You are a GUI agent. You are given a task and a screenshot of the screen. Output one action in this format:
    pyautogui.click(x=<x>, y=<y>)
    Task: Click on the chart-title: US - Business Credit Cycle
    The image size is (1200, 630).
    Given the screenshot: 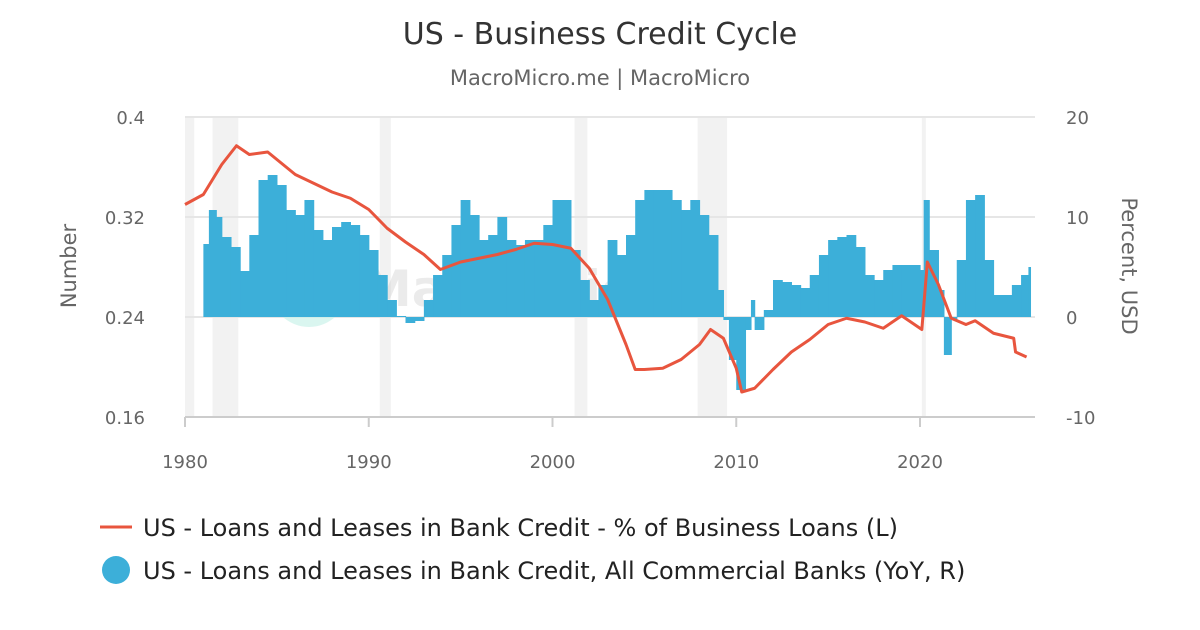 What is the action you would take?
    pyautogui.click(x=600, y=34)
    